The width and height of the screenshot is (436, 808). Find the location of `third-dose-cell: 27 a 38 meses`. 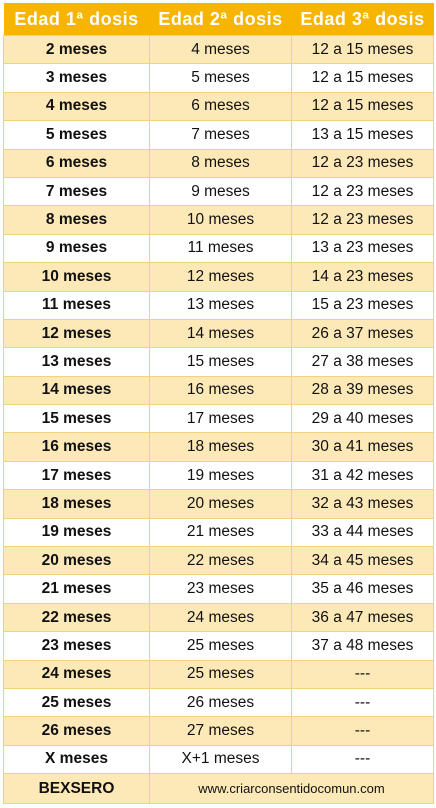

third-dose-cell: 27 a 38 meses is located at coordinates (362, 362).